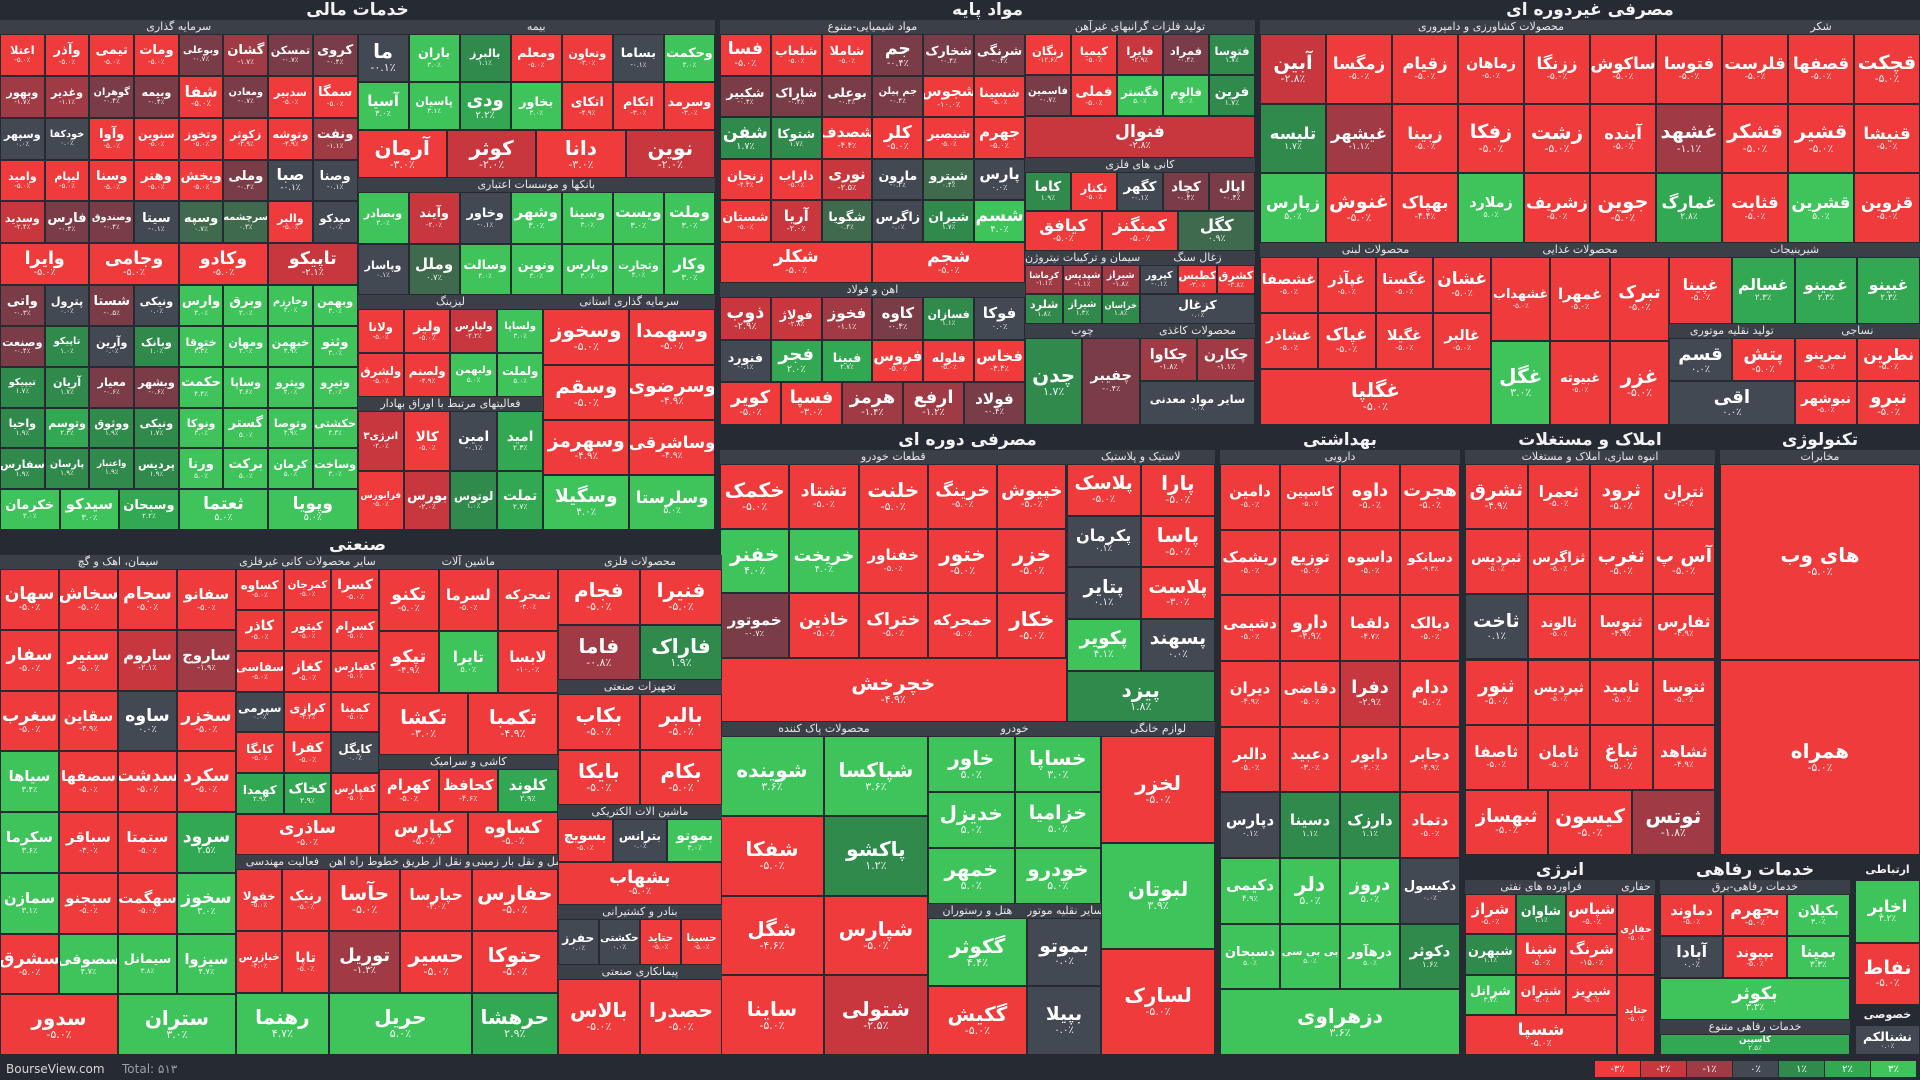 The height and width of the screenshot is (1080, 1920). Describe the element at coordinates (206, 599) in the screenshot. I see `stock-tile: سفانو -۵.۰٪` at that location.